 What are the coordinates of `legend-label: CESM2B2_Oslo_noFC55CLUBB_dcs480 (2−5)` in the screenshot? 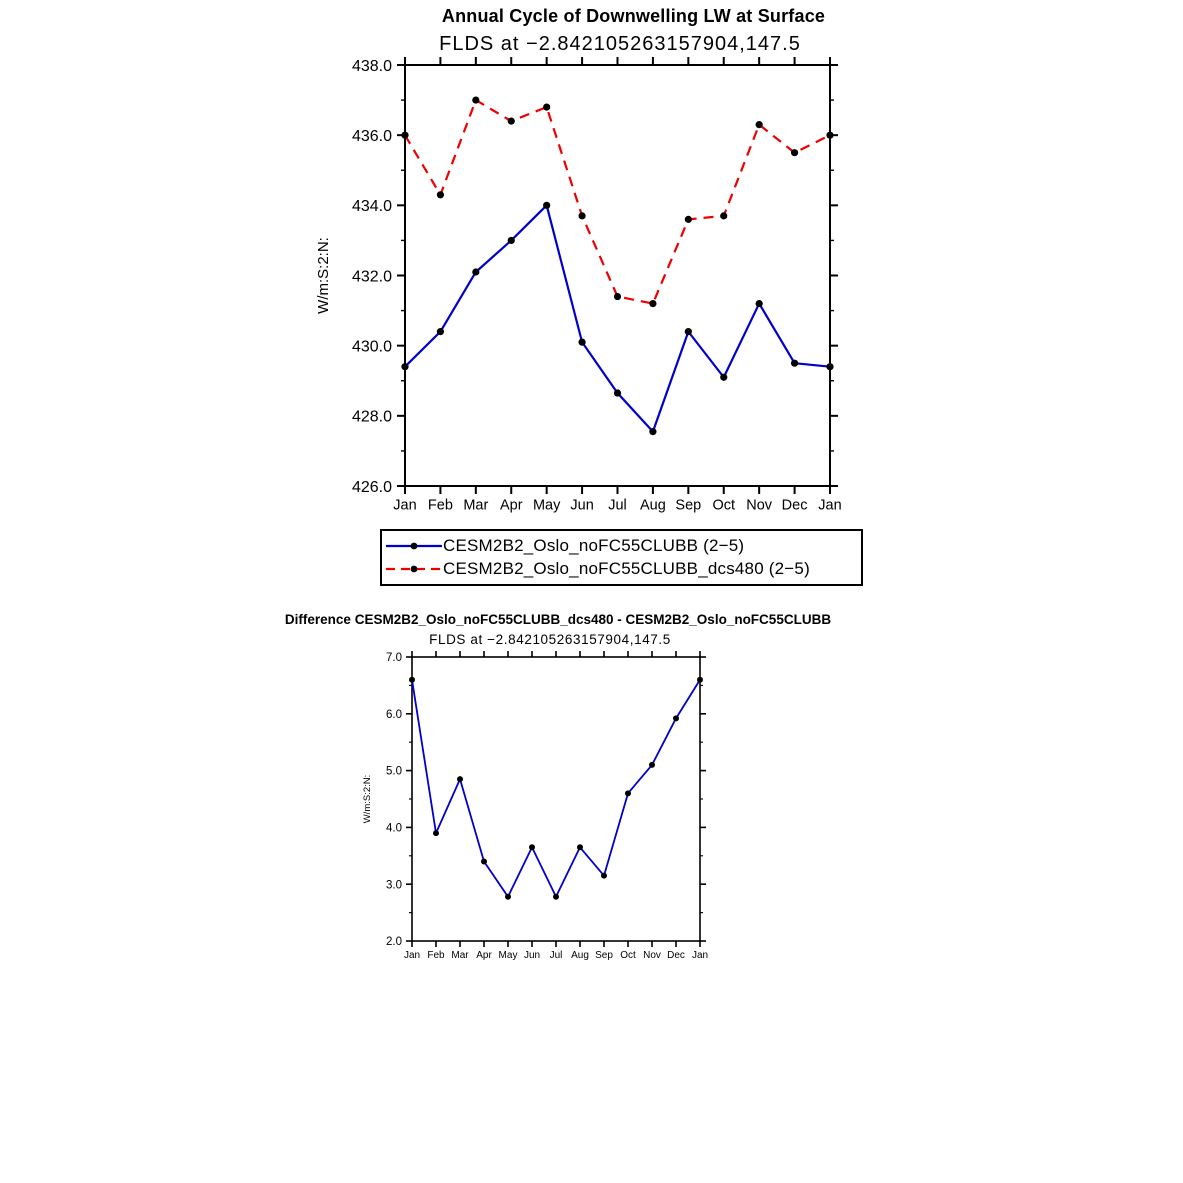 It's located at (626, 569).